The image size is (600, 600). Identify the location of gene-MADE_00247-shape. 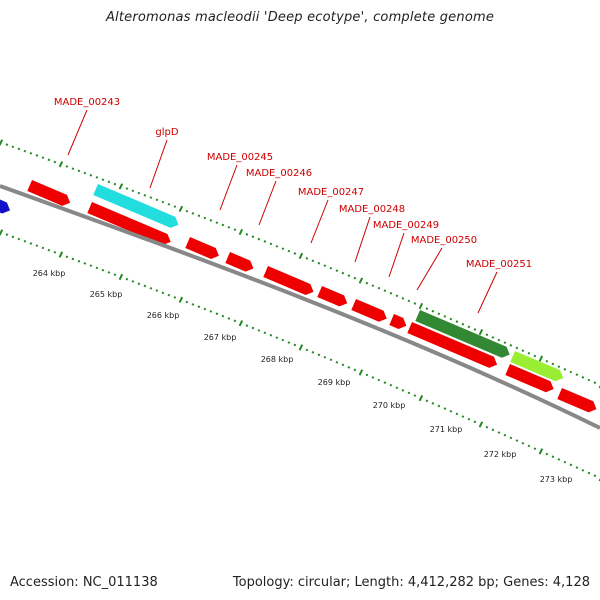
(239, 262).